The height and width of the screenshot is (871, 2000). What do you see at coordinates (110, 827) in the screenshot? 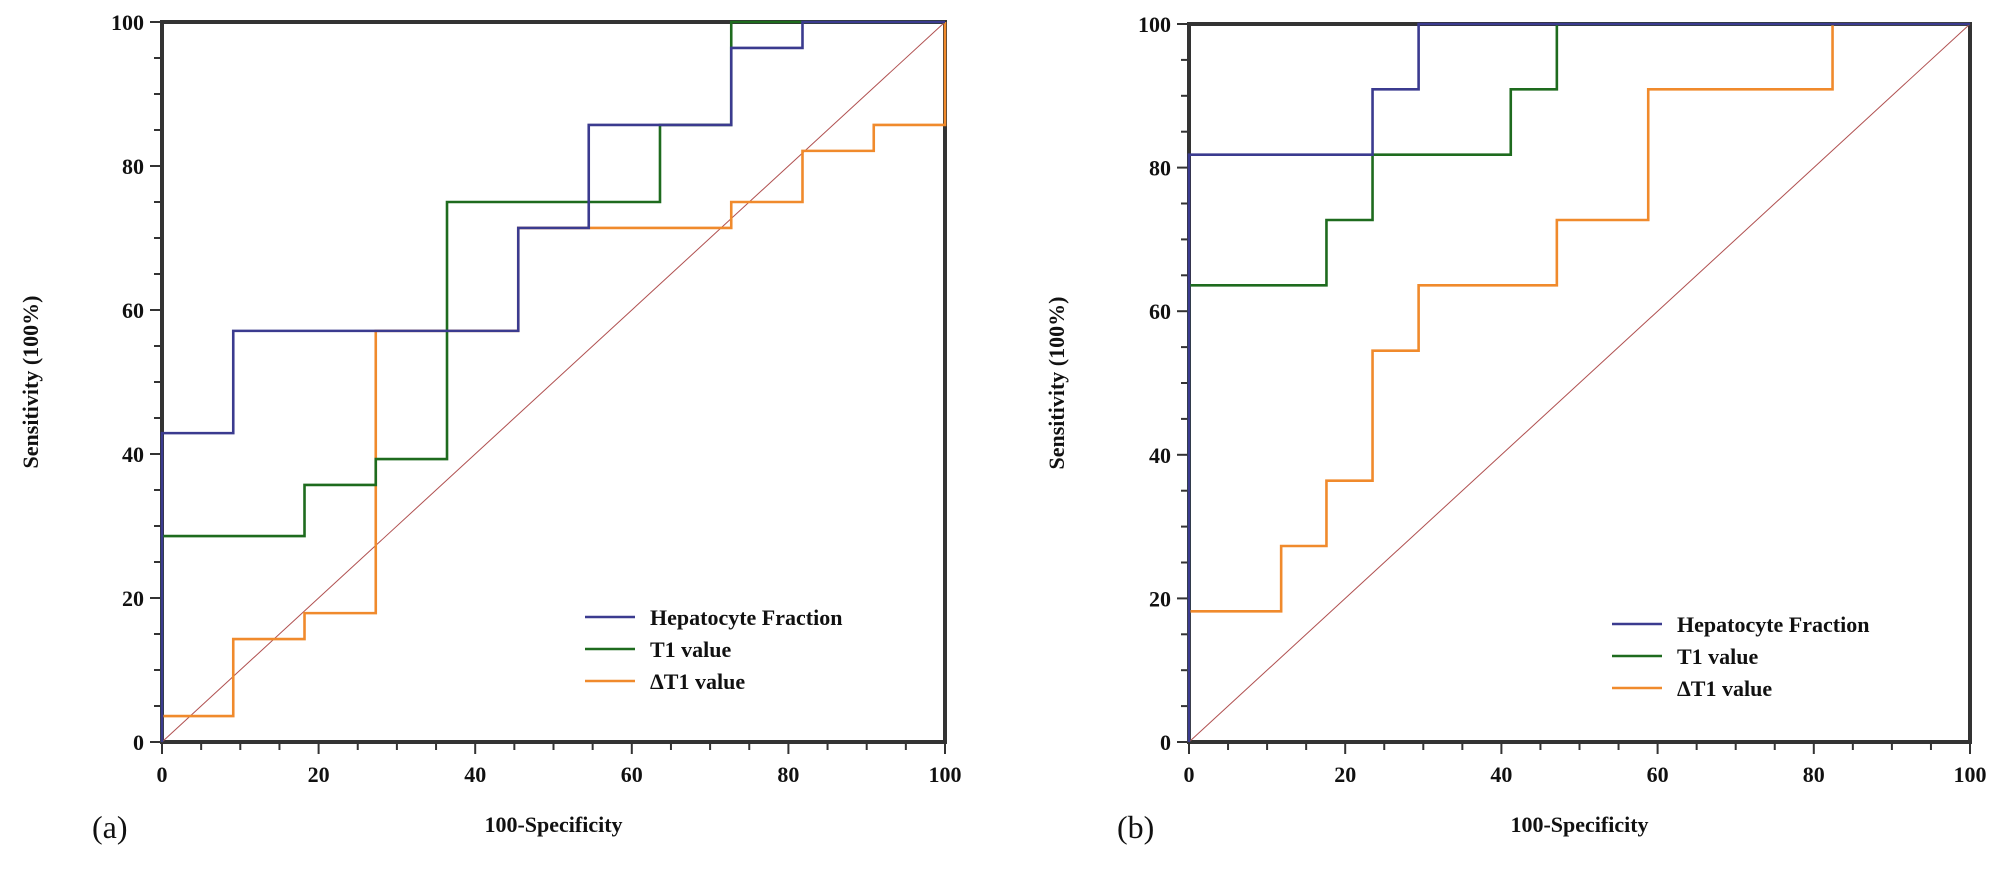
I see `panel-label: (a)` at bounding box center [110, 827].